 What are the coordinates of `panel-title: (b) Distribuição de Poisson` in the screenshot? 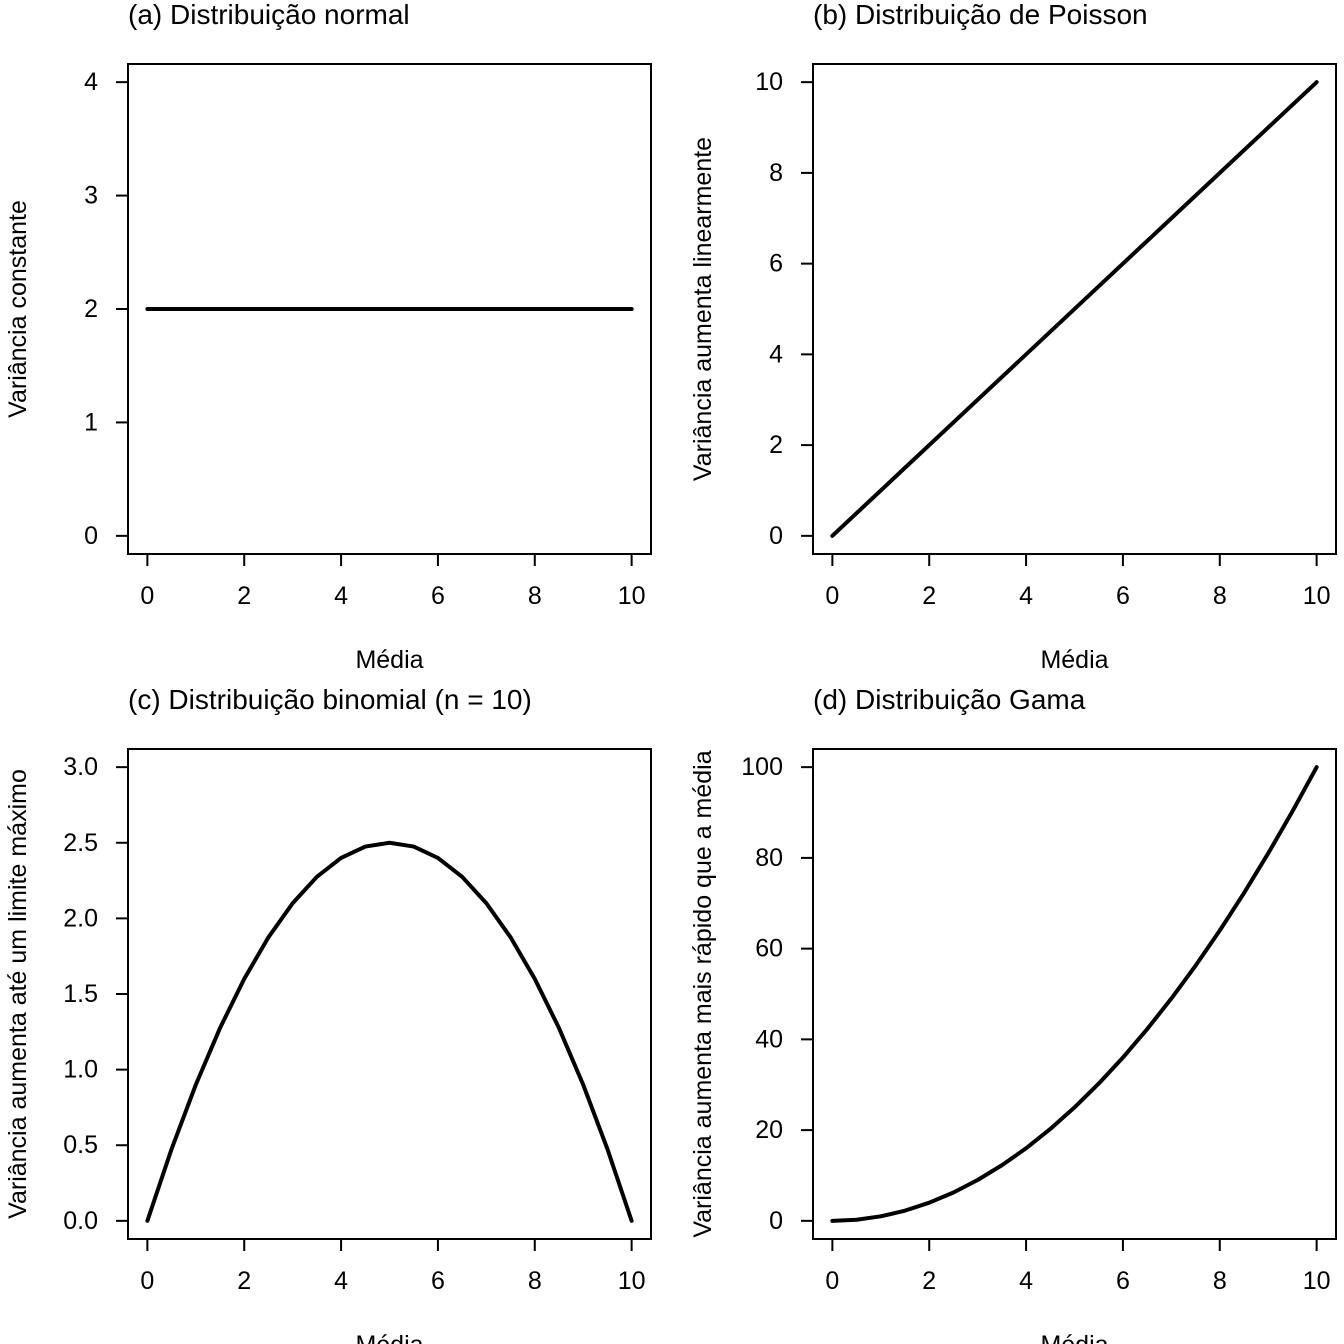 It's located at (980, 15).